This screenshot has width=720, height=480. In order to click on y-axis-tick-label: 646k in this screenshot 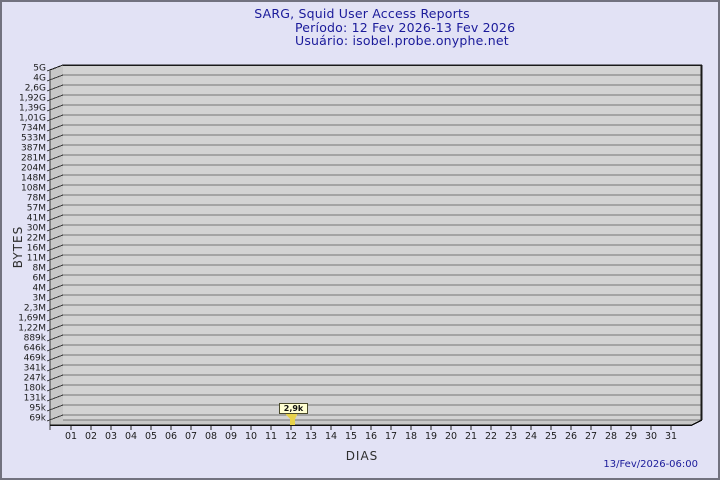, I will do `click(35, 349)`.